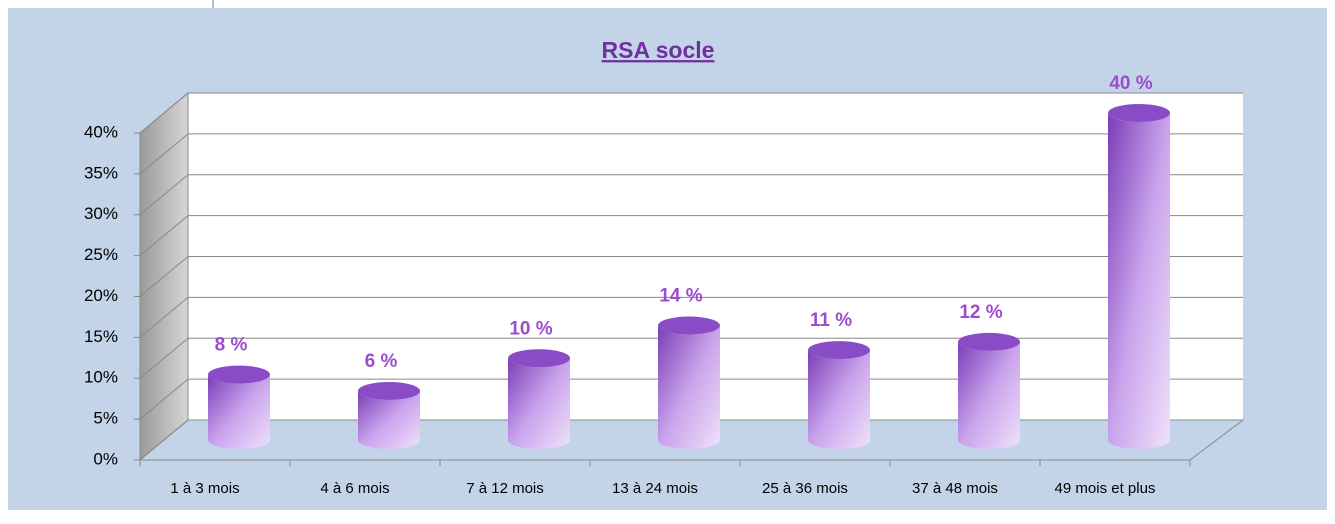 The image size is (1335, 524). Describe the element at coordinates (204, 488) in the screenshot. I see `x-tick-label: 1 à 3 mois` at that location.